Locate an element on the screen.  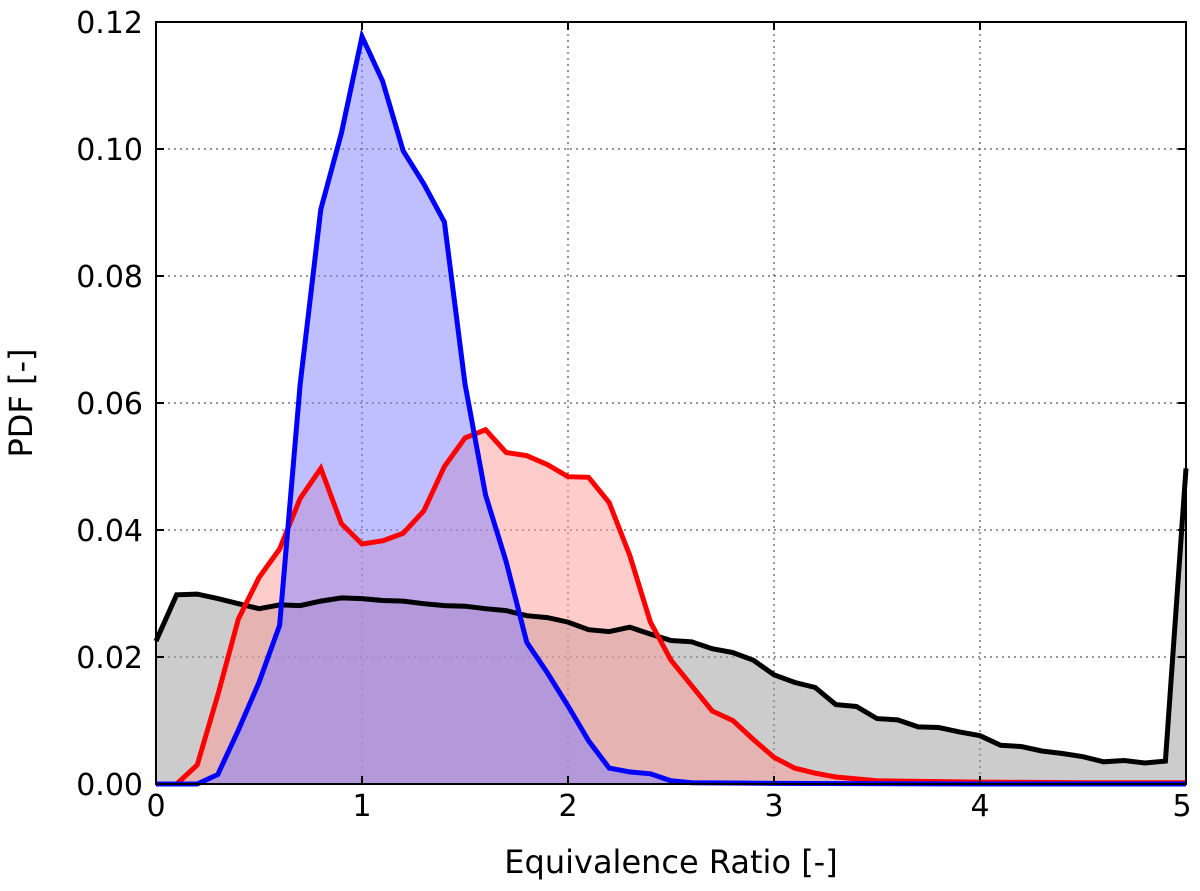
x-axis-label: Equivalence Ratio [-] is located at coordinates (670, 862).